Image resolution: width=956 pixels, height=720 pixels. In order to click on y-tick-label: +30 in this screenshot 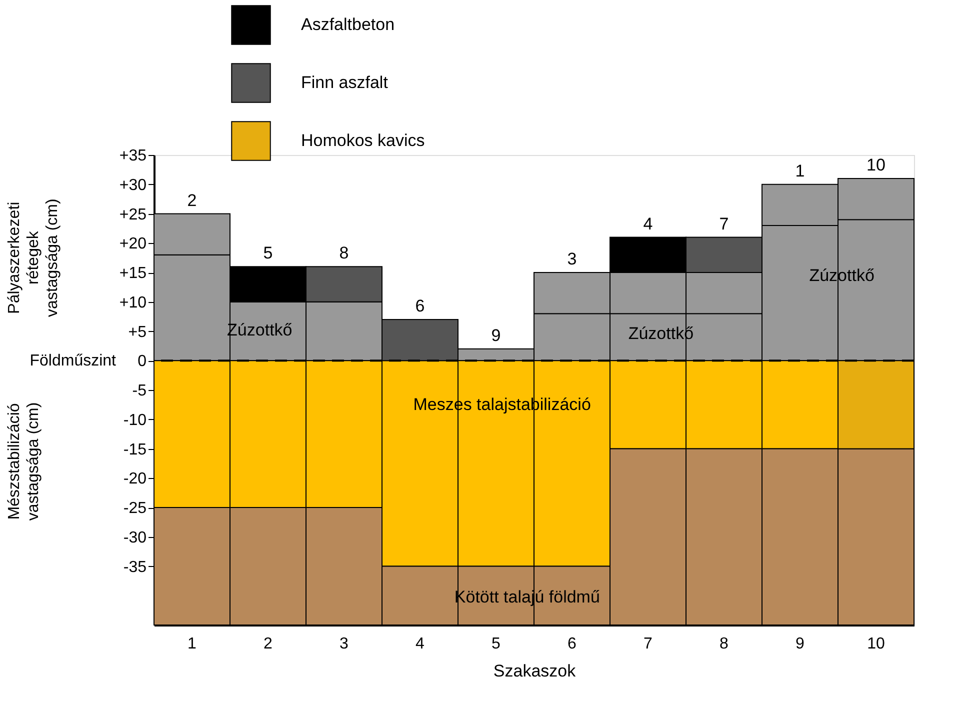, I will do `click(133, 185)`.